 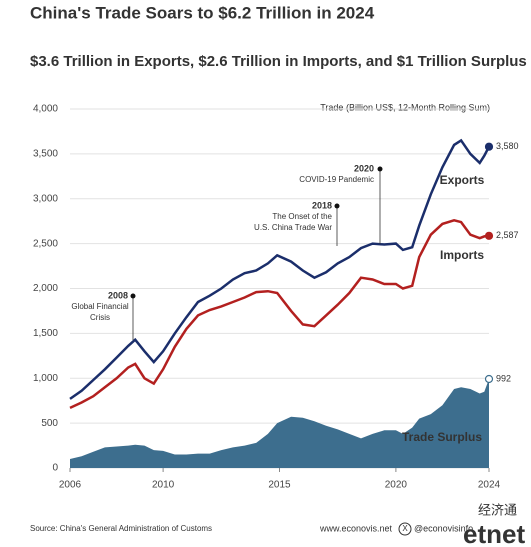 I want to click on handle: @econovisinfo, so click(x=443, y=528).